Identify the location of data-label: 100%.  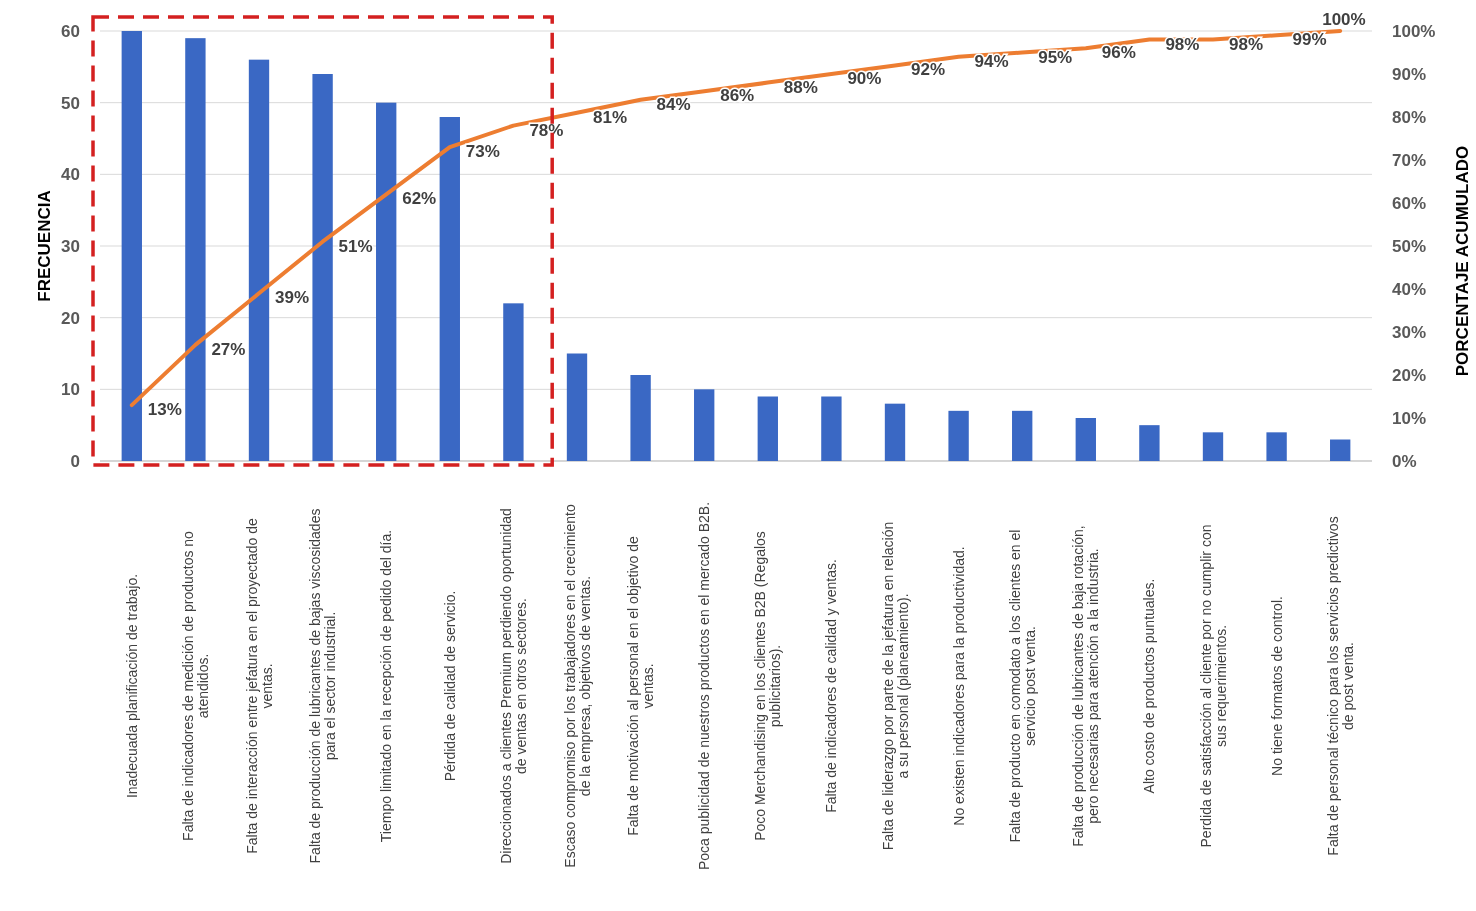
(1344, 19).